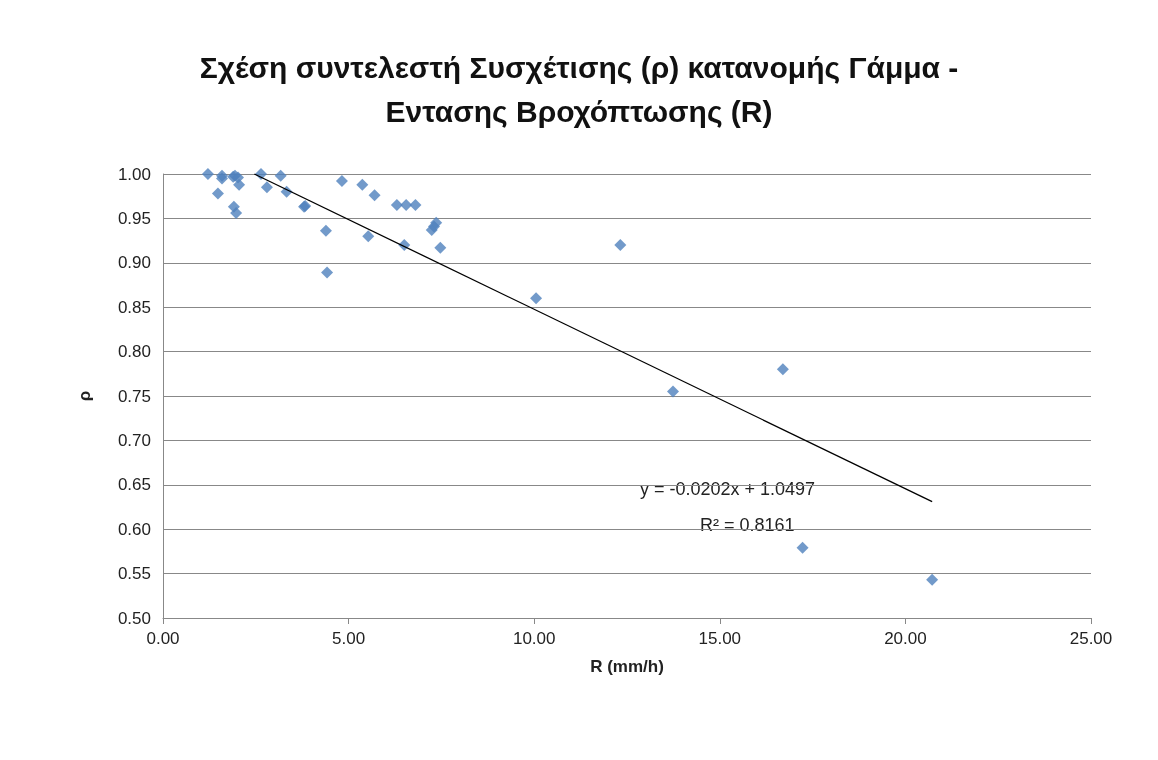  What do you see at coordinates (84, 396) in the screenshot?
I see `y-axis-title: ρ` at bounding box center [84, 396].